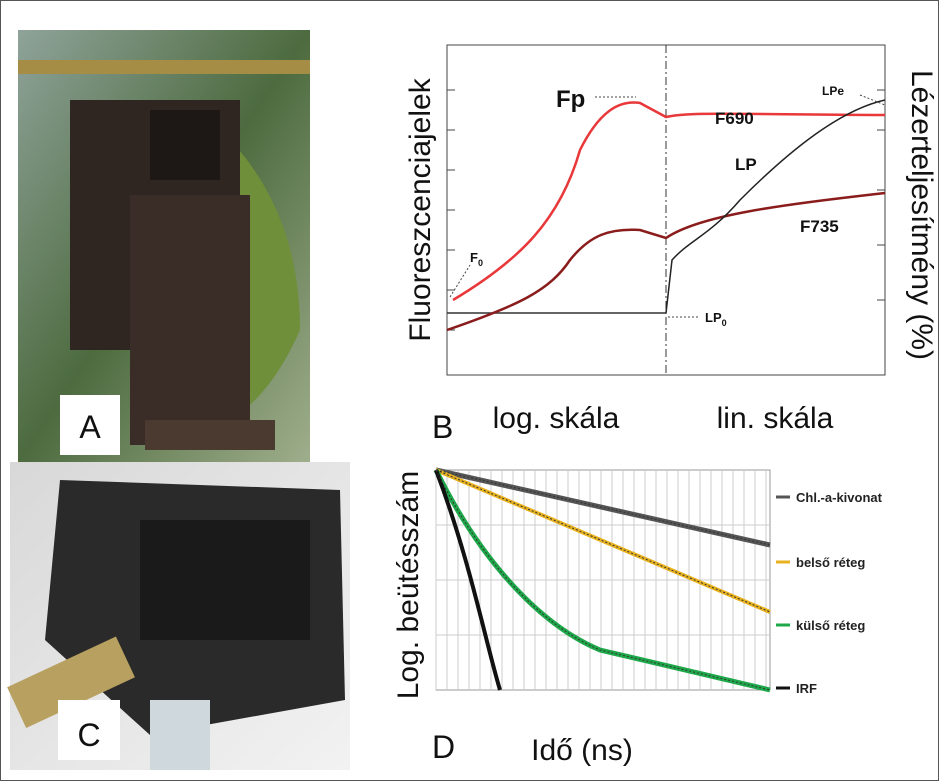 The image size is (939, 781). I want to click on x-axis-label: lin. skála, so click(775, 418).